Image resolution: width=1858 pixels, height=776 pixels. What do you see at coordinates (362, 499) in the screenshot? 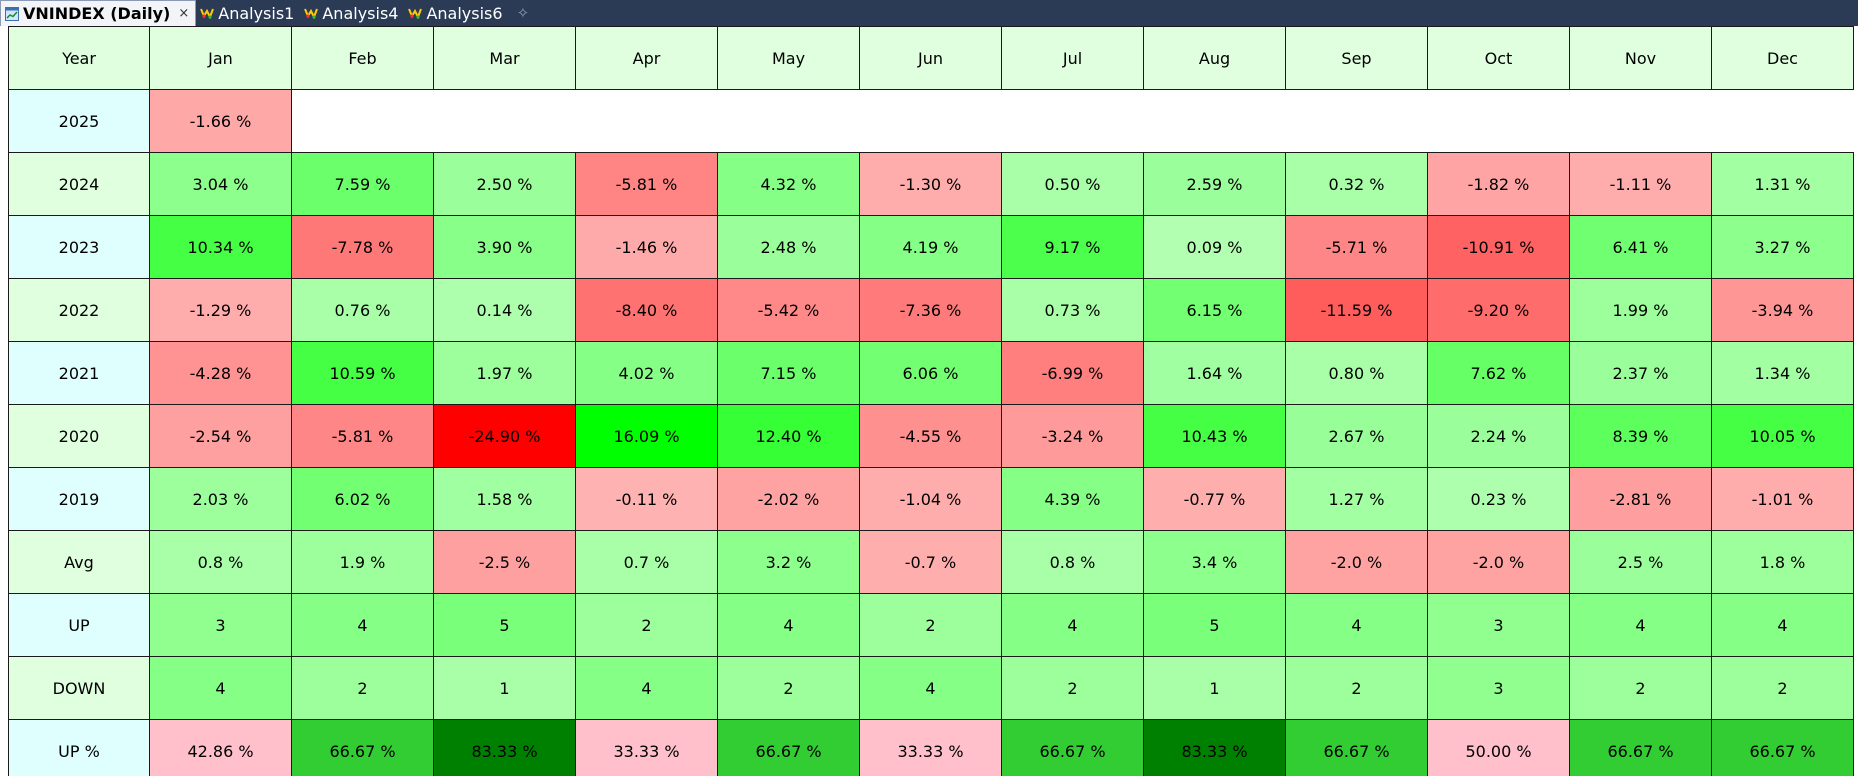
I see `table-cell: 6.02 %` at bounding box center [362, 499].